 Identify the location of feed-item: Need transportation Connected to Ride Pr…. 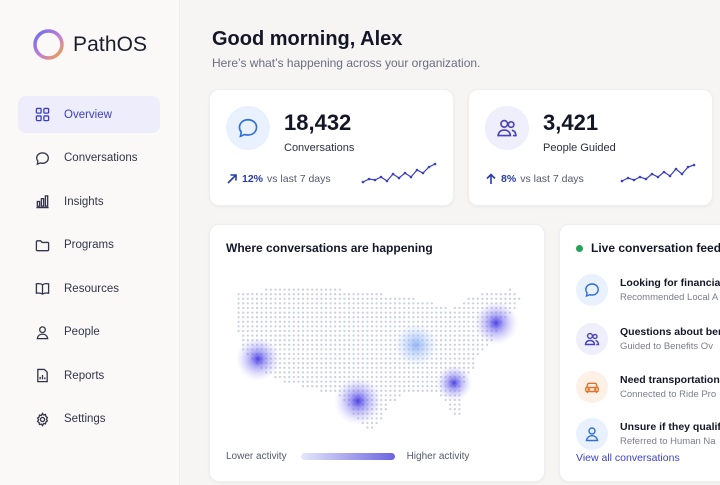
(648, 388).